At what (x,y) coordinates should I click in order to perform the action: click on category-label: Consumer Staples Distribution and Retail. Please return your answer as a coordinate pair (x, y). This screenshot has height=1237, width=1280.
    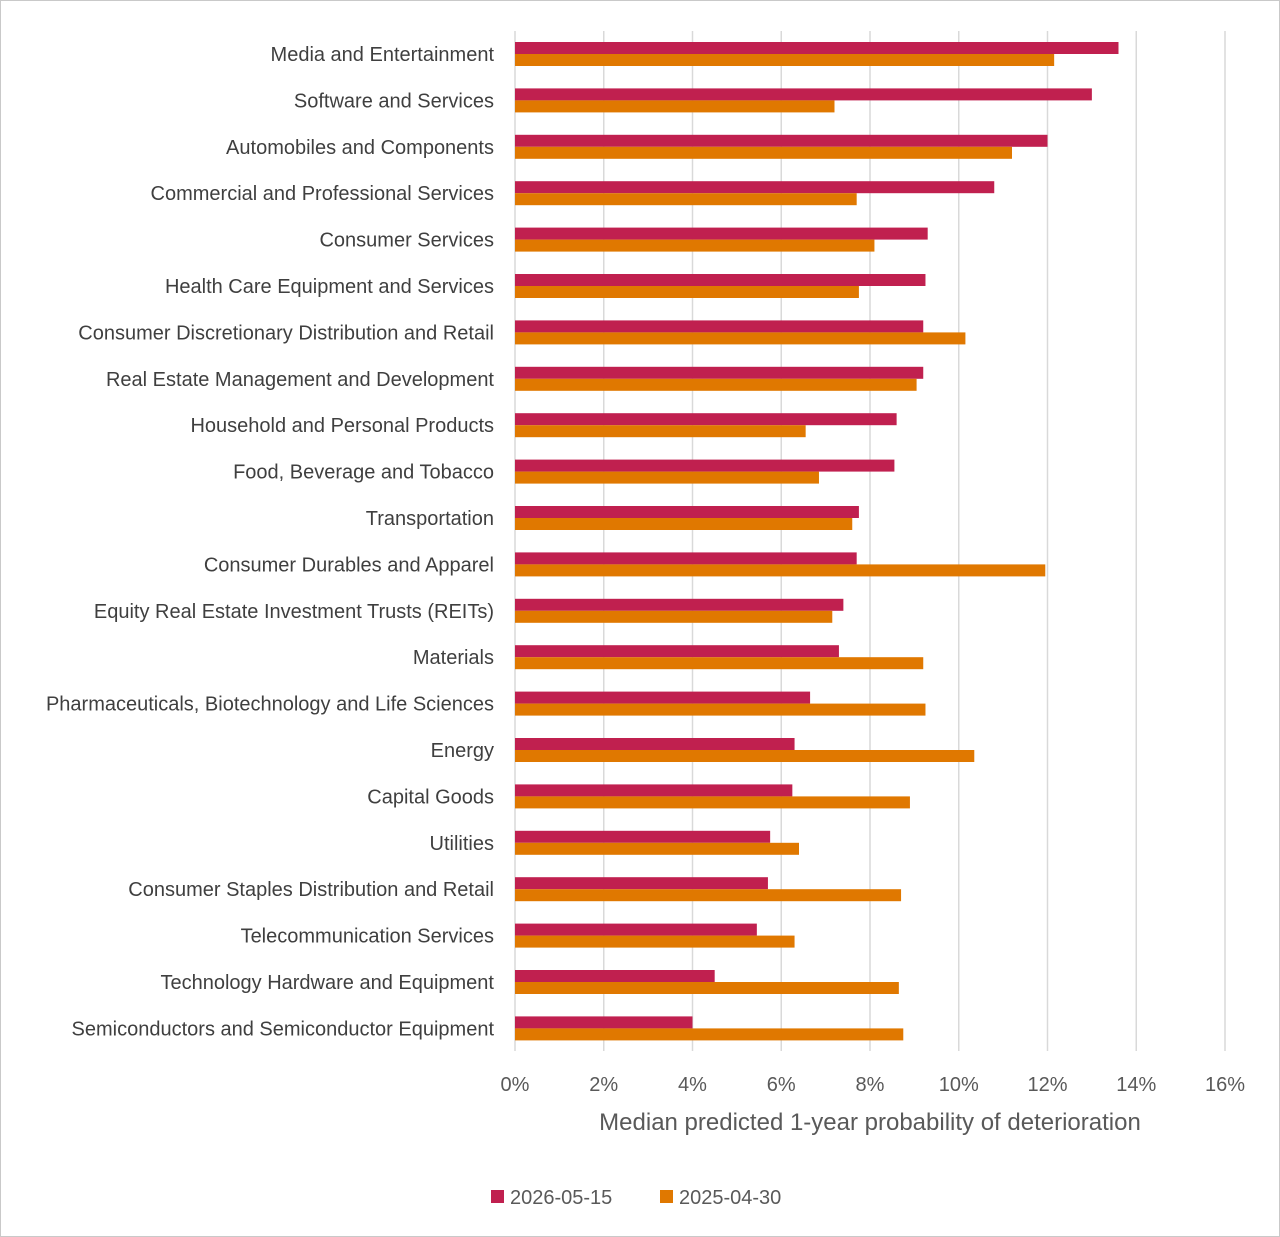
    Looking at the image, I should click on (311, 890).